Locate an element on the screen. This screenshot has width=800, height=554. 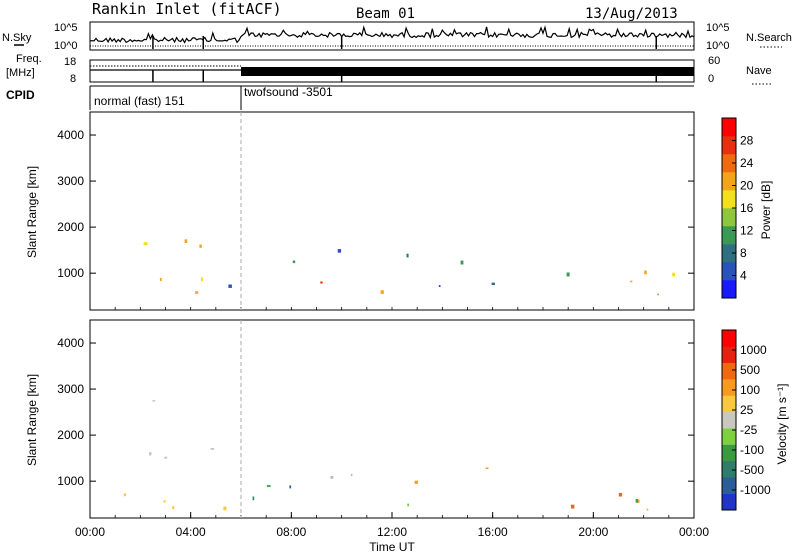
colorbar-tick-label-2: 100 is located at coordinates (750, 390).